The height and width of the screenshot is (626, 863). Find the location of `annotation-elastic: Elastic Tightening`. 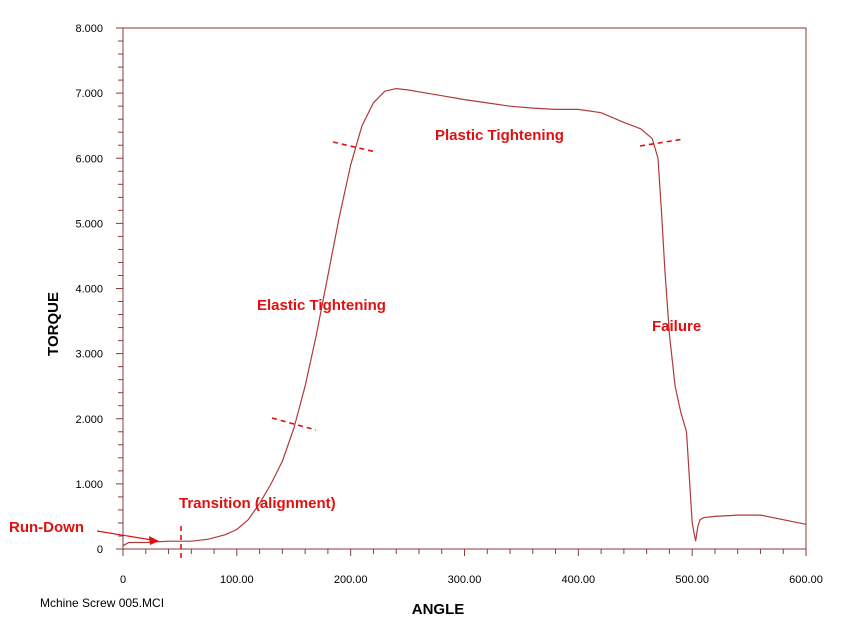

annotation-elastic: Elastic Tightening is located at coordinates (321, 305).